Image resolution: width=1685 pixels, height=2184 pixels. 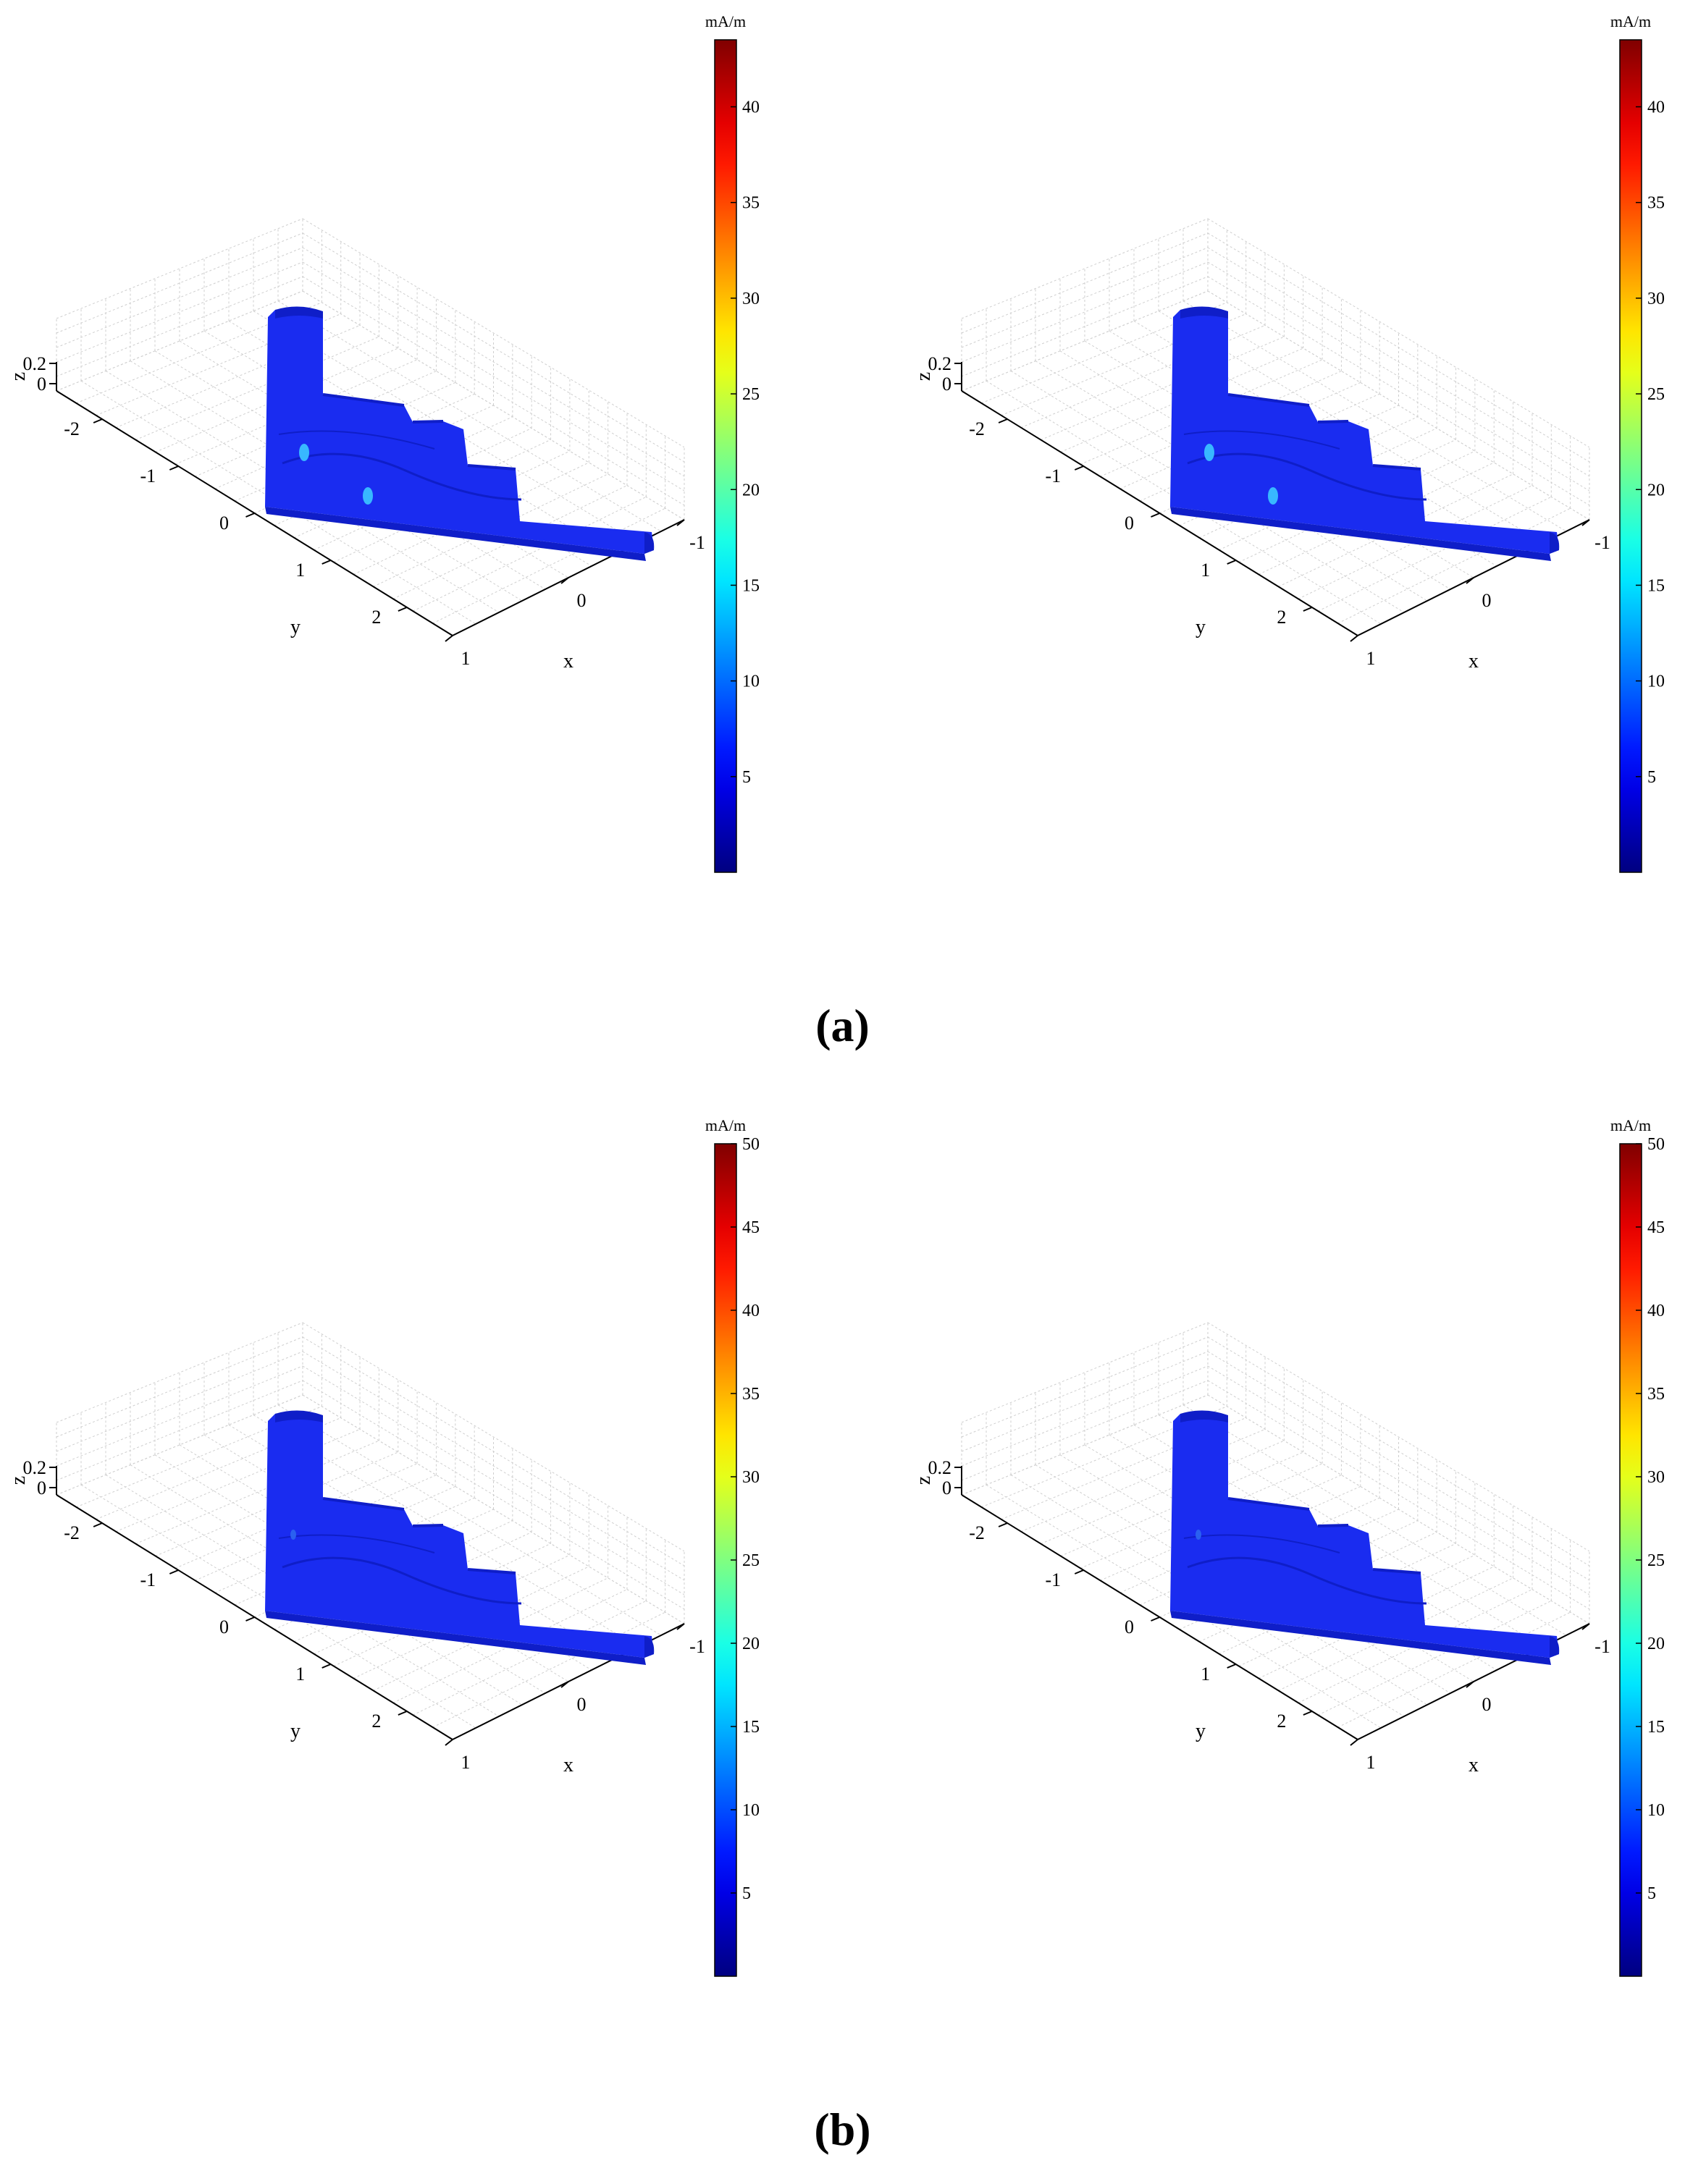 What do you see at coordinates (1656, 1144) in the screenshot?
I see `colorbar-tick-label: 50` at bounding box center [1656, 1144].